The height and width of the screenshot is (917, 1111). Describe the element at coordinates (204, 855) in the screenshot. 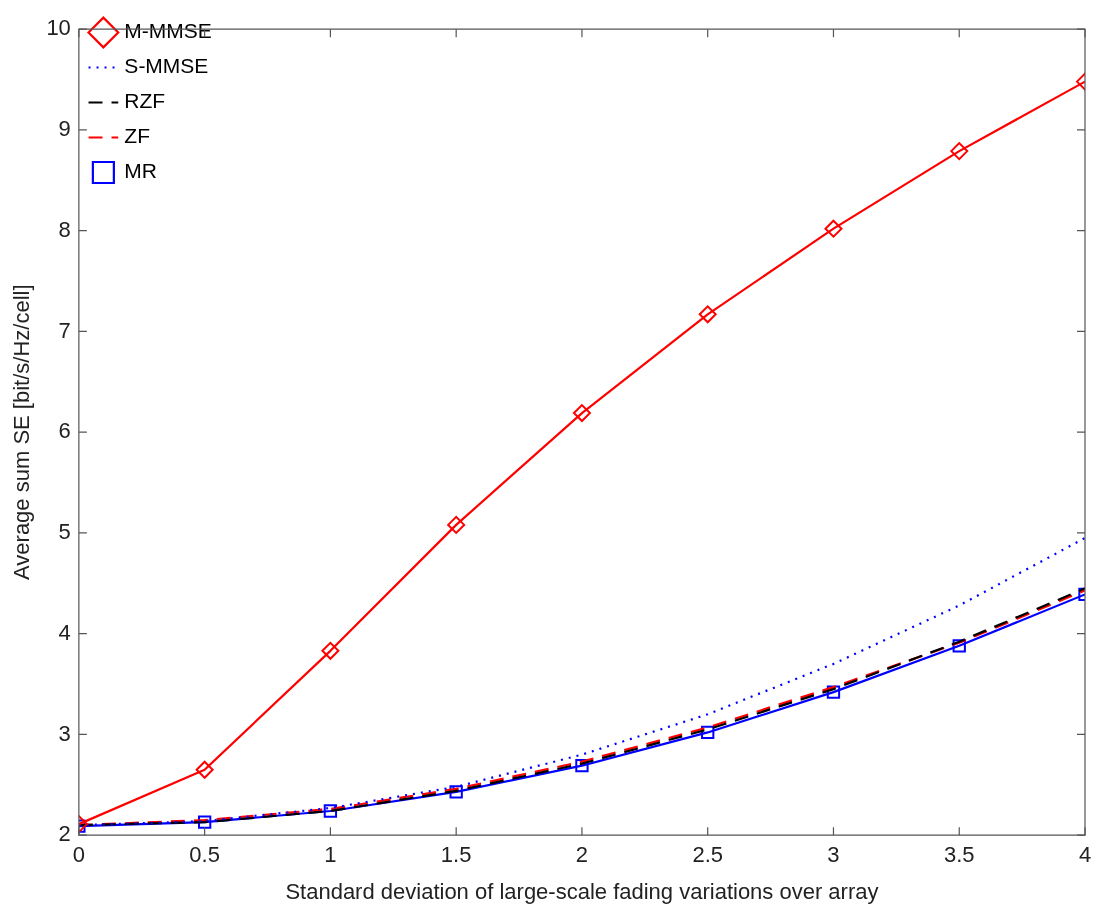

I see `x-tick-label: 0.5` at that location.